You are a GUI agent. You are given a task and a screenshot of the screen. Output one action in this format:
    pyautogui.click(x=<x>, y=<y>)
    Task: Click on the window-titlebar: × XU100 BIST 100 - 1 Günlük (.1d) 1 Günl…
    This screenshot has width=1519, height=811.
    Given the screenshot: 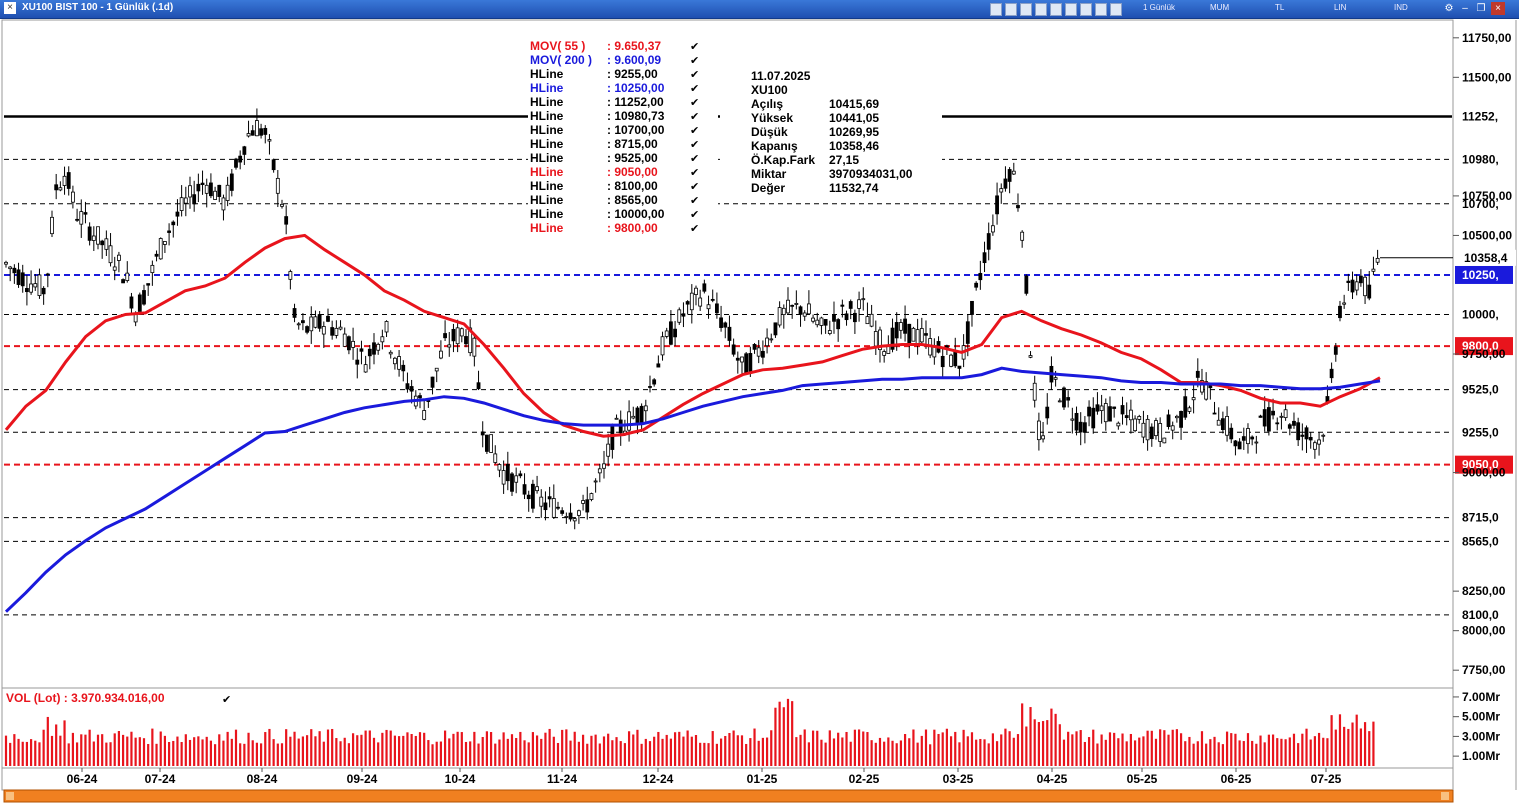 What is the action you would take?
    pyautogui.click(x=759, y=9)
    